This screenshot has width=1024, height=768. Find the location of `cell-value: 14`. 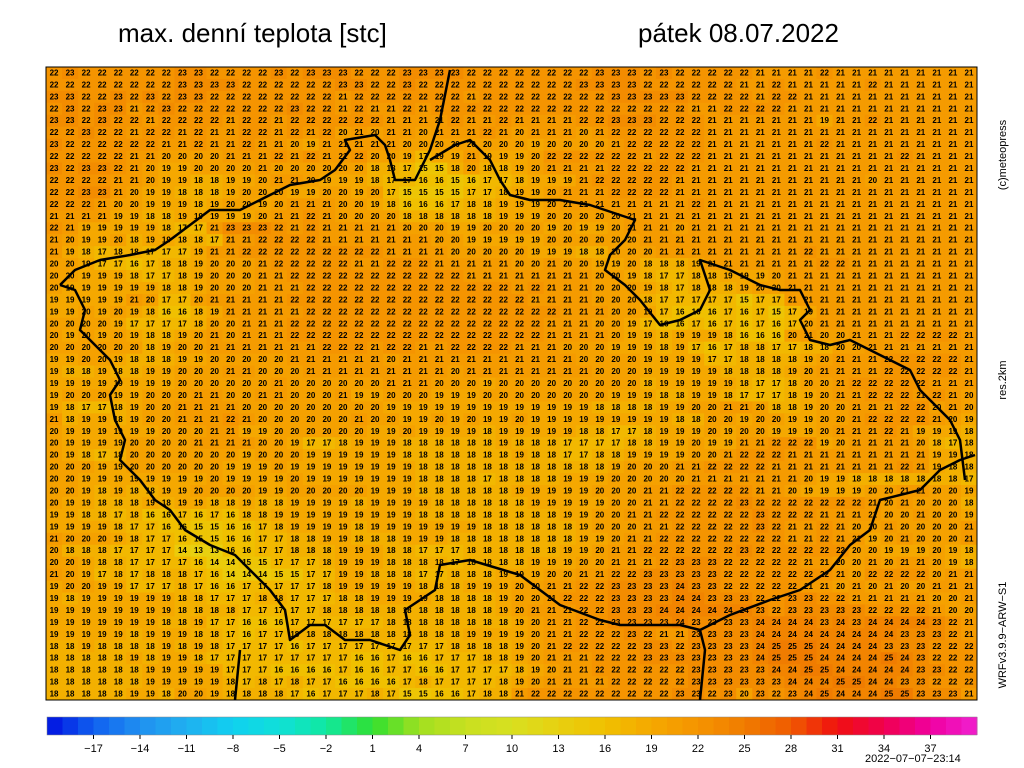

cell-value: 14 is located at coordinates (230, 574).